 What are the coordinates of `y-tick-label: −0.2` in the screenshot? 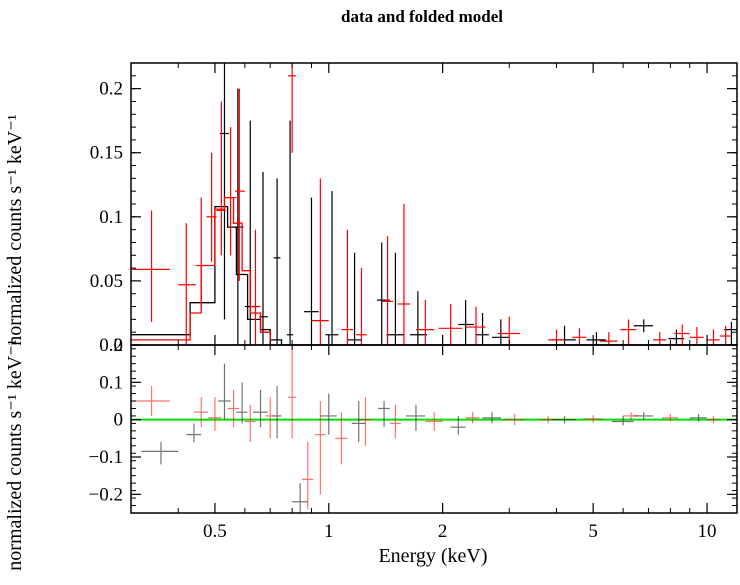 It's located at (106, 494).